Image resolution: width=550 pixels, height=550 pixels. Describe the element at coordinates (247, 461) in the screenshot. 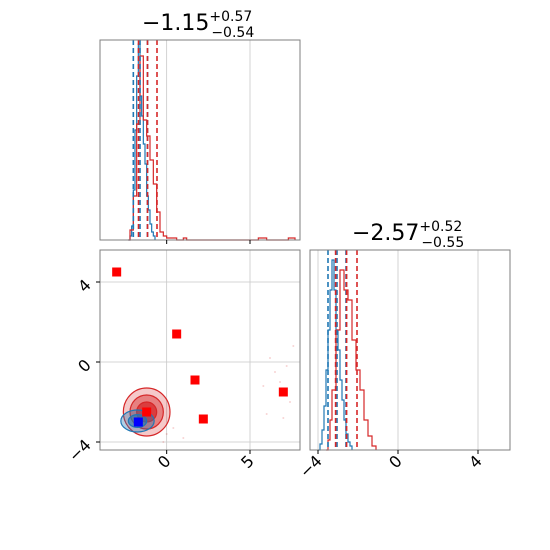

I see `p2-tick-label: 5` at that location.